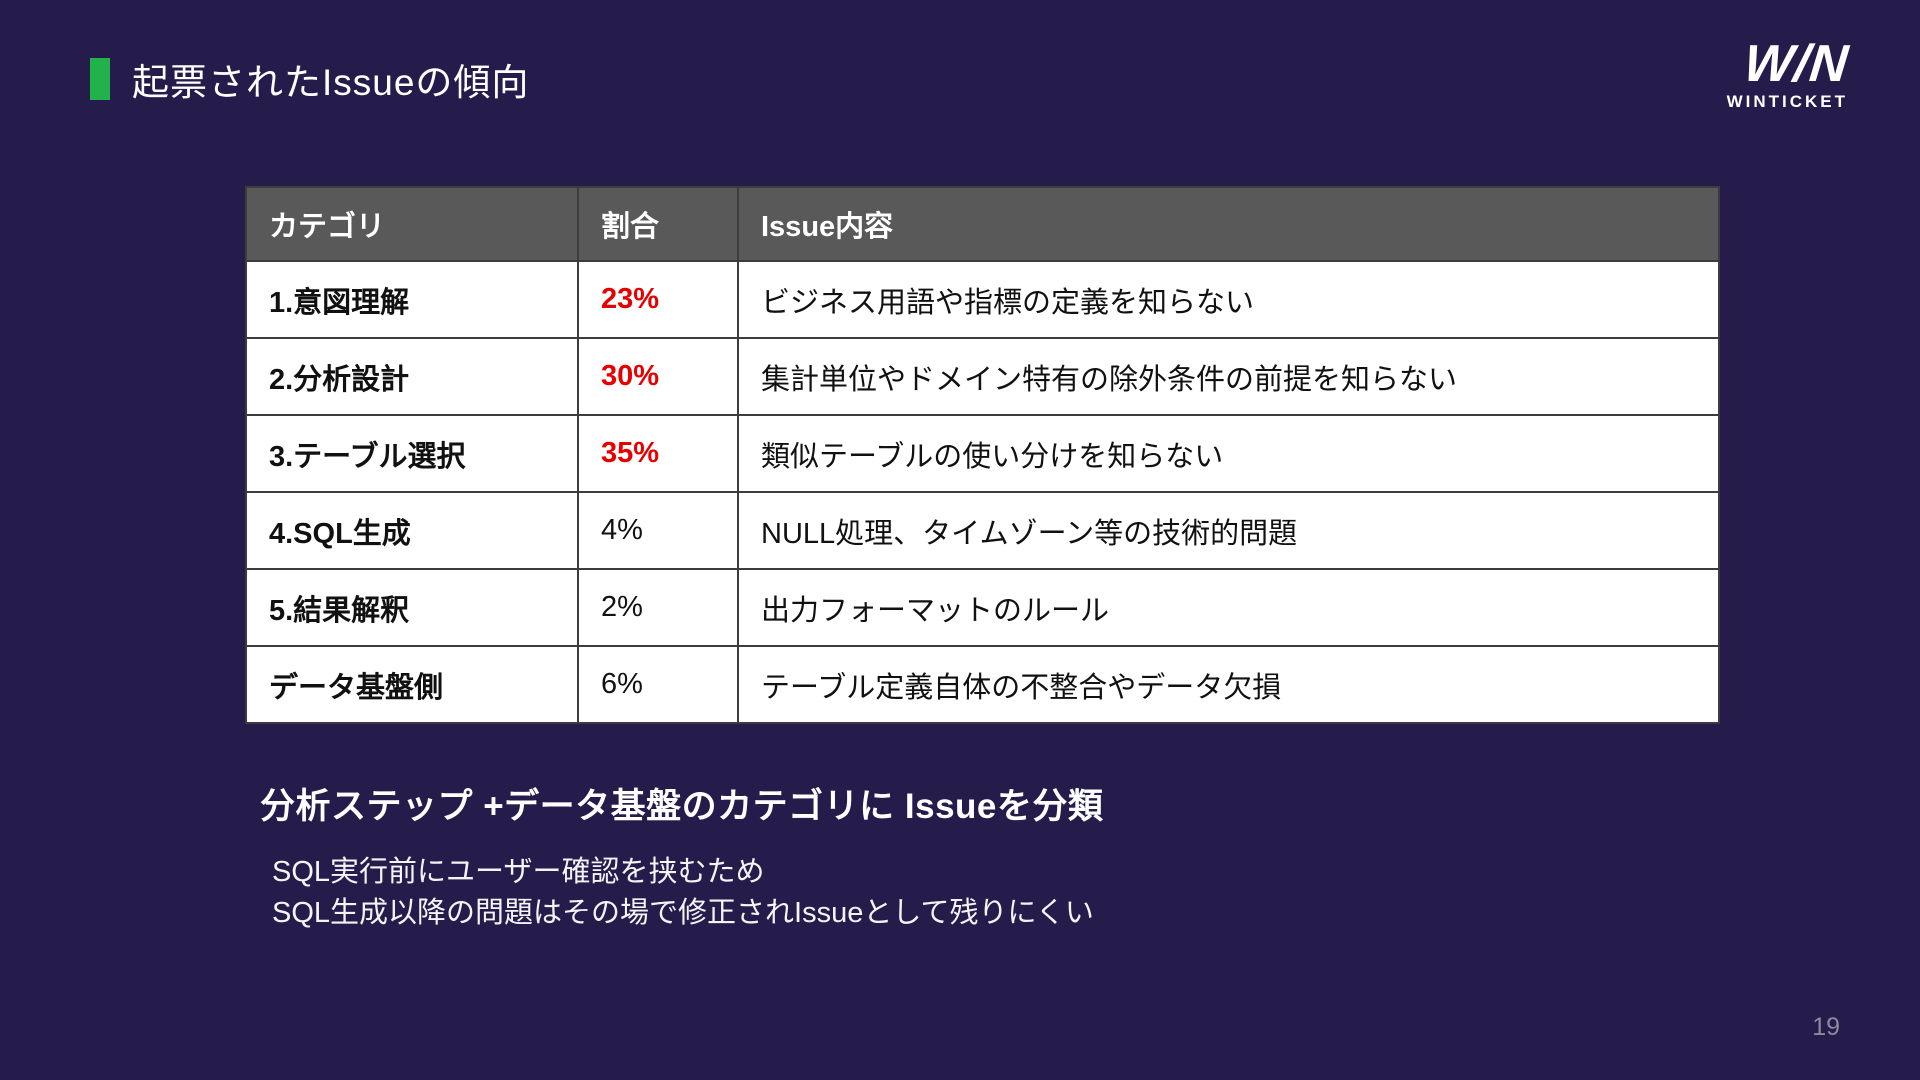 This screenshot has height=1080, width=1920. I want to click on row-category: データ基盤側, so click(412, 684).